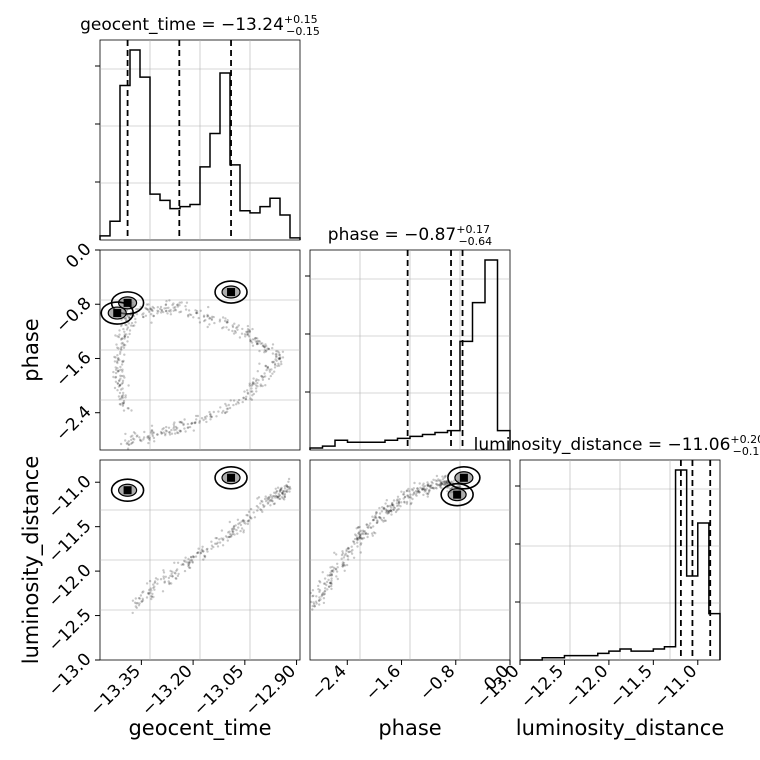  I want to click on histogram-steps, so click(410, 354).